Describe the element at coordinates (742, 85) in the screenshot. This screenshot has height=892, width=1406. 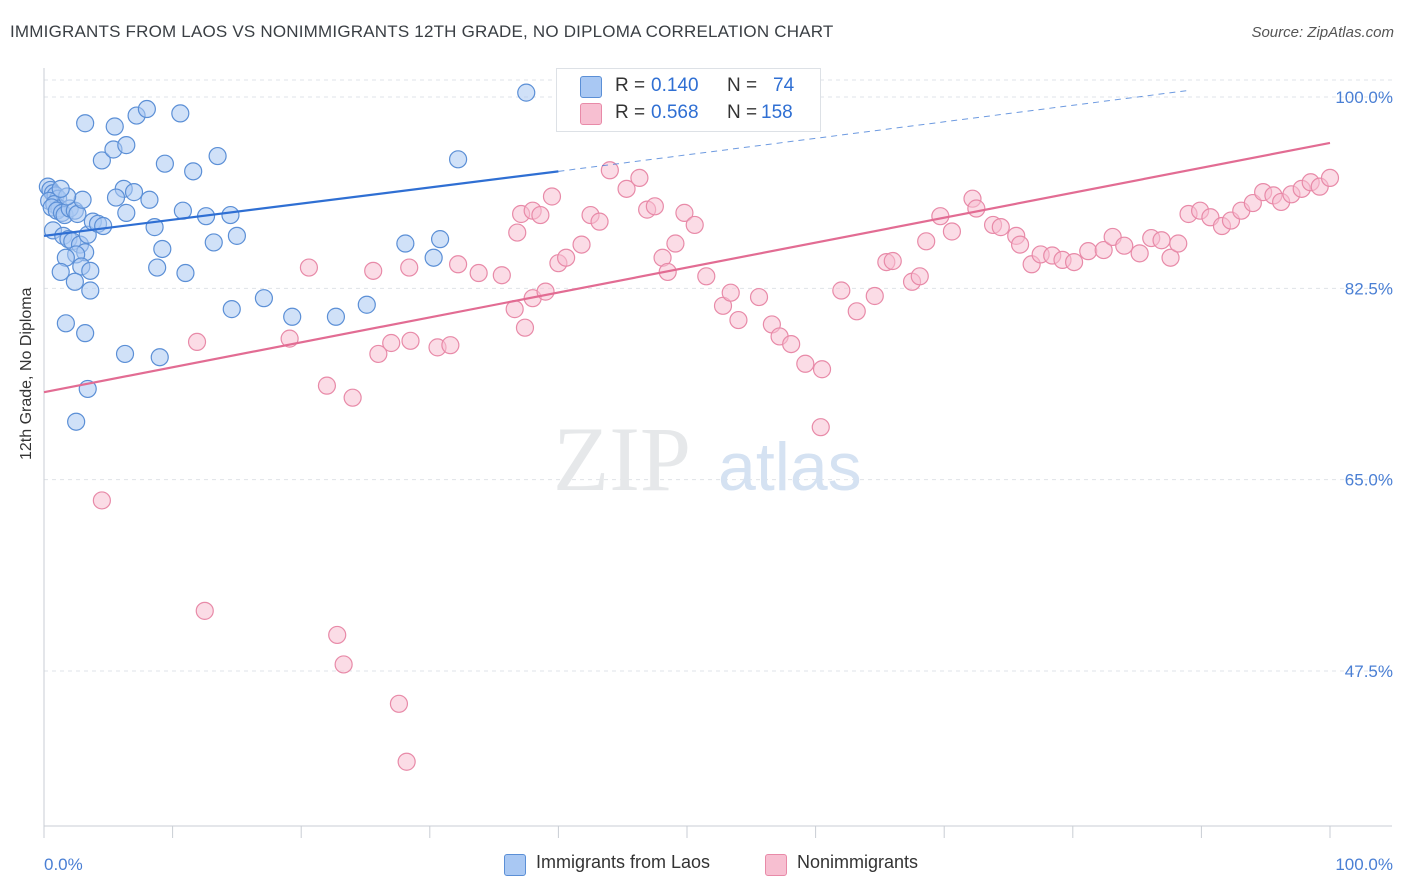
I see `n-label: N =` at that location.